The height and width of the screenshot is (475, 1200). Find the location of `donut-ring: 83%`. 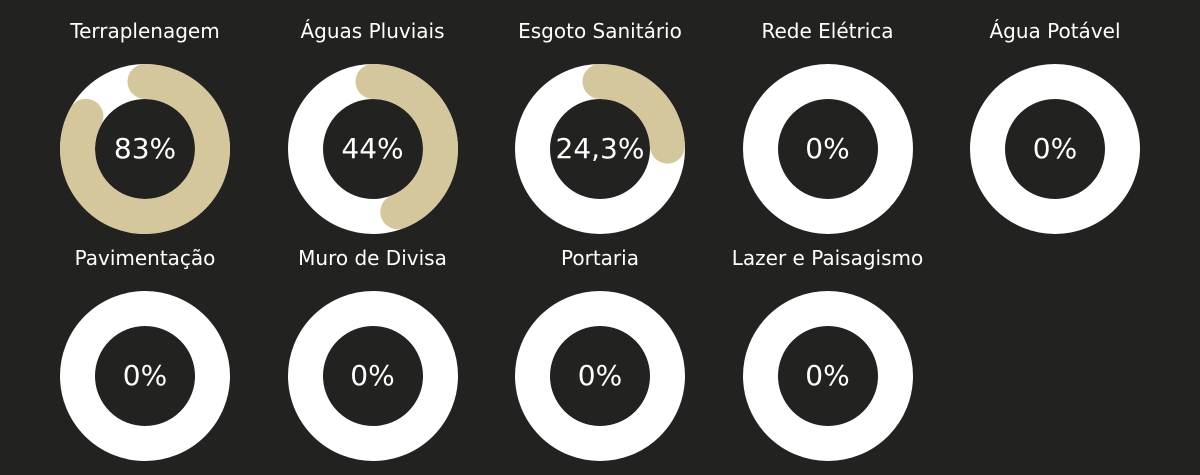

donut-ring: 83% is located at coordinates (145, 149).